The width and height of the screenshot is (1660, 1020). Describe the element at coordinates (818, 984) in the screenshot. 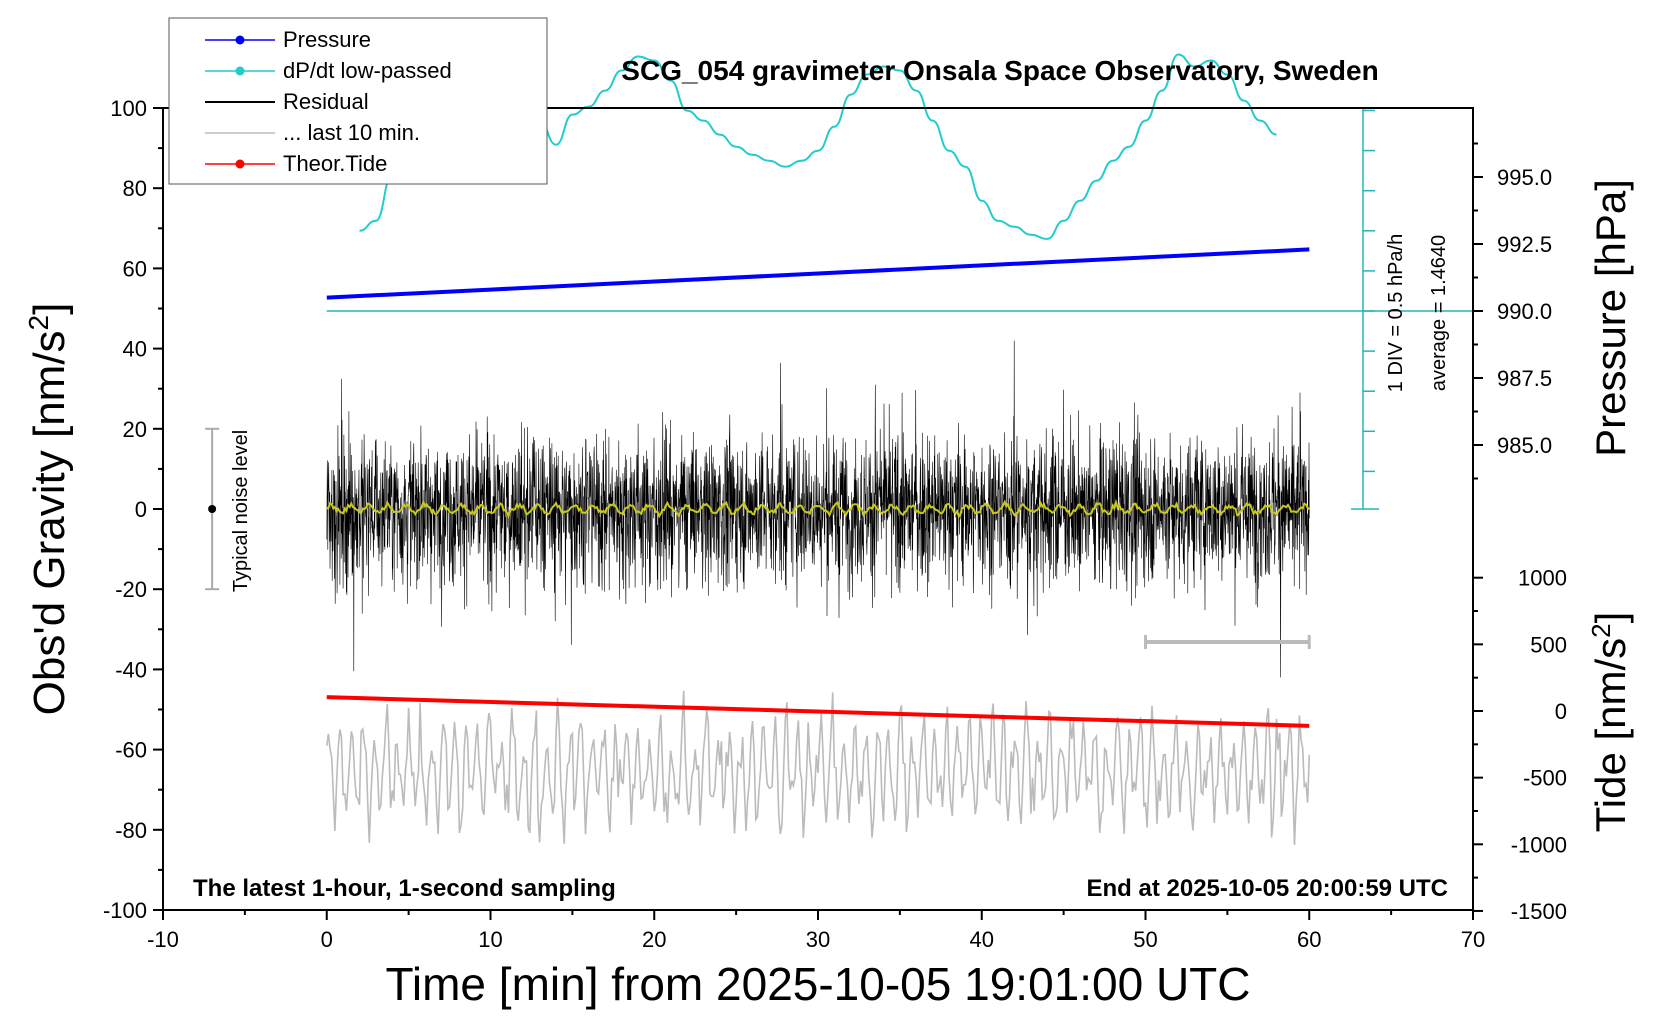

I see `x-axis-title: Time [min] from 2025-10-05 19:01:00 UTC` at that location.